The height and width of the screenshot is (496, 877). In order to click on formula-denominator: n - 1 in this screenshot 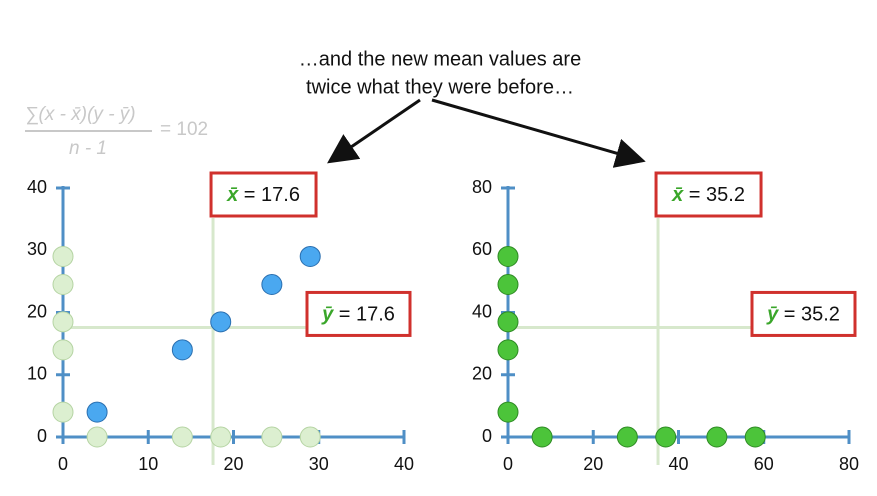, I will do `click(88, 148)`.